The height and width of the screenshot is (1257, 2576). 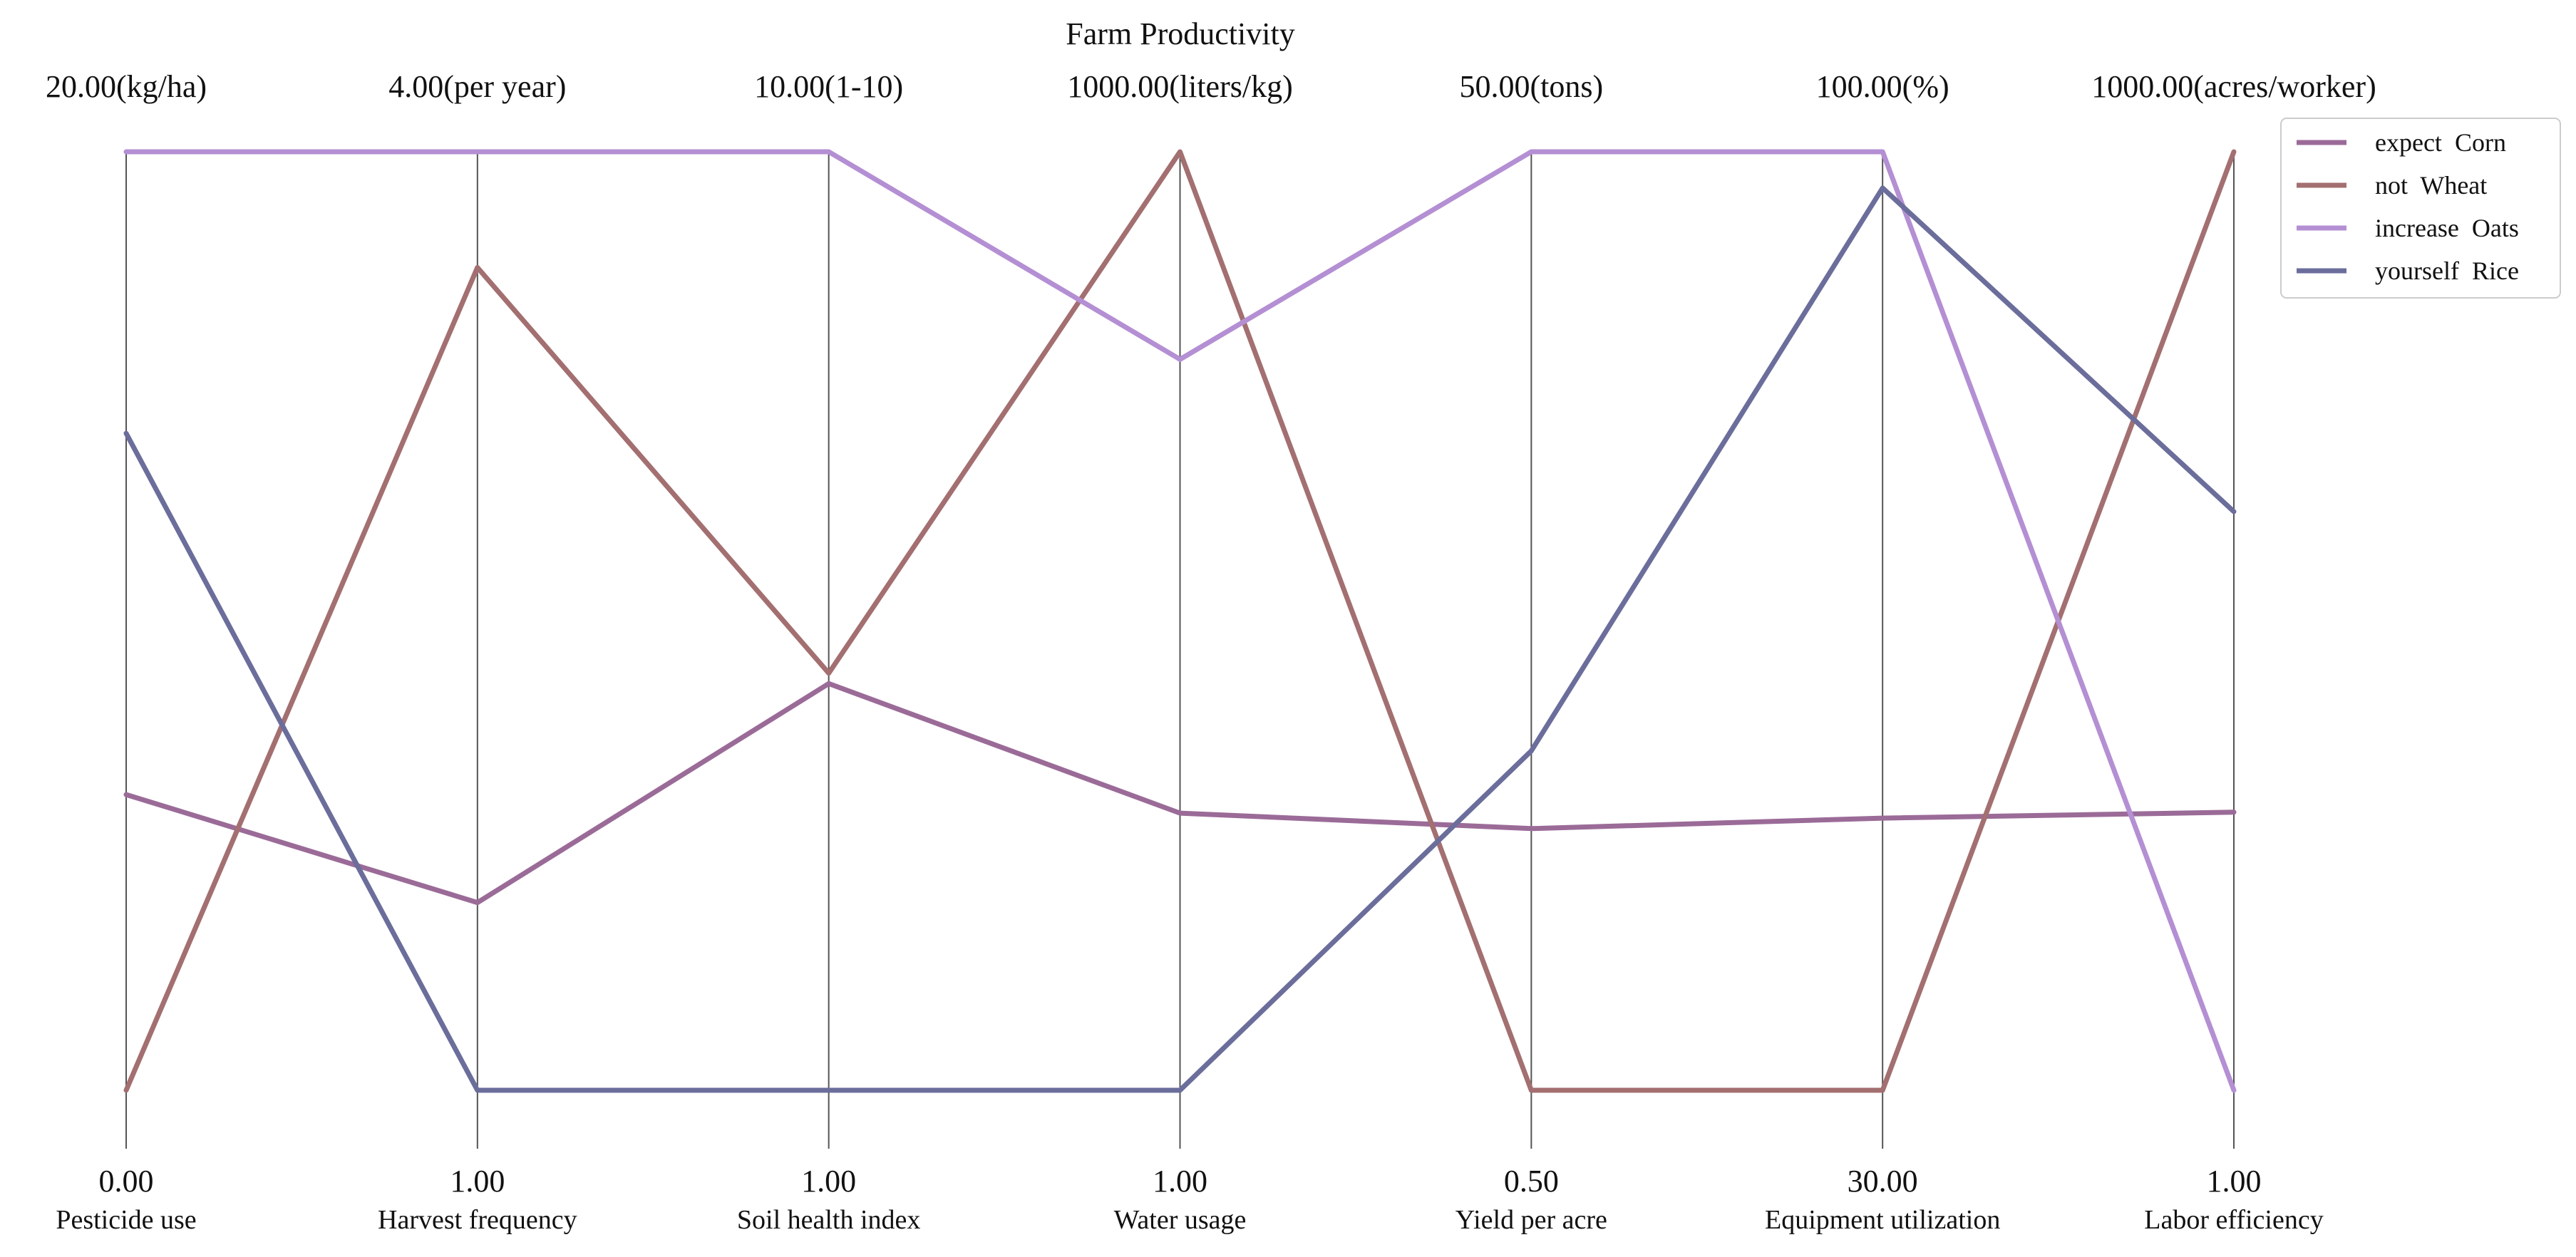 What do you see at coordinates (1180, 793) in the screenshot?
I see `series-line-expect-corn` at bounding box center [1180, 793].